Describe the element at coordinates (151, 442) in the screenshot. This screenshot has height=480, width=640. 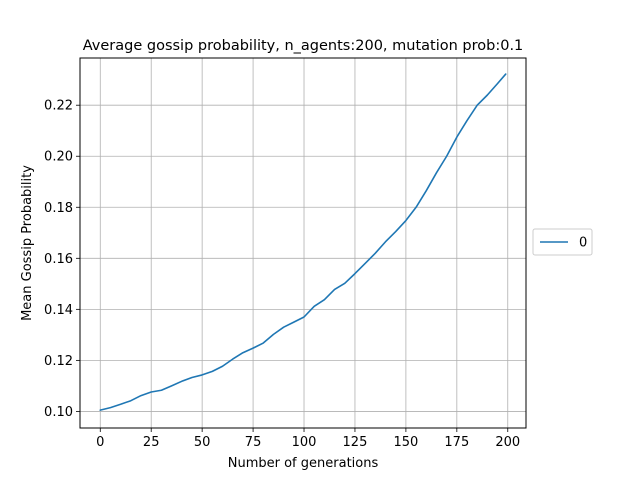
I see `x-tick-label: 25` at that location.